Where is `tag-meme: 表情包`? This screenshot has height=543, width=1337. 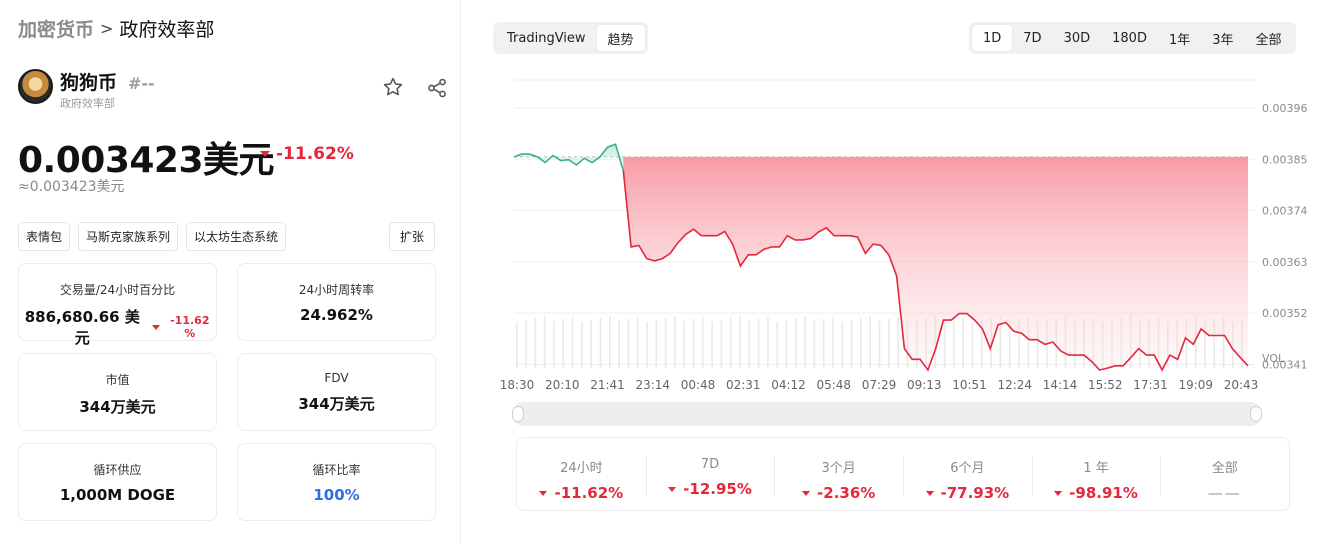
tag-meme: 表情包 is located at coordinates (44, 236).